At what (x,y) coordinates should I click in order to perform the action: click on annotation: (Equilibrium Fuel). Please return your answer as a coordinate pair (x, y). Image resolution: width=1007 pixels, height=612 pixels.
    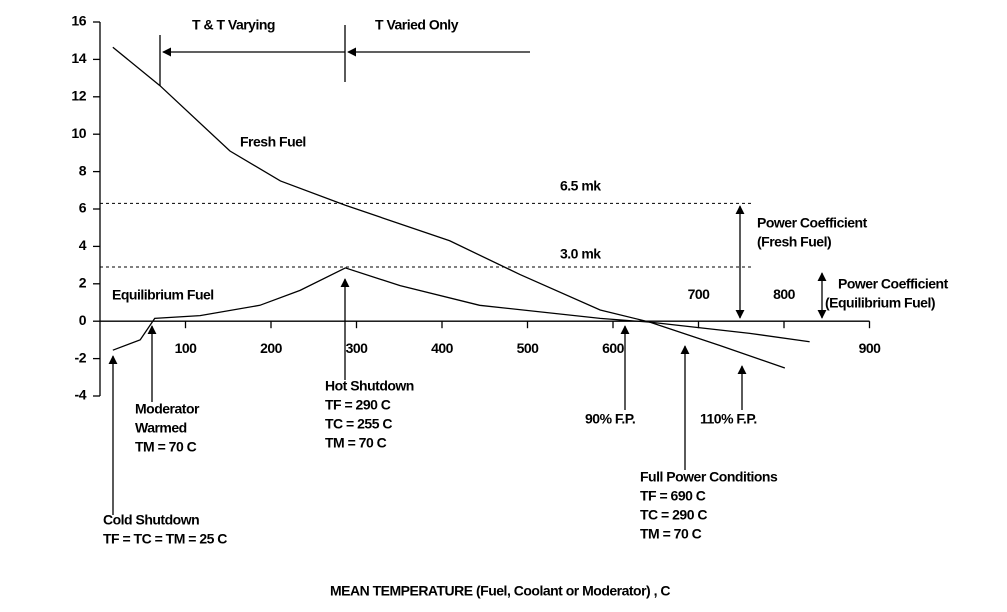
    Looking at the image, I should click on (880, 303).